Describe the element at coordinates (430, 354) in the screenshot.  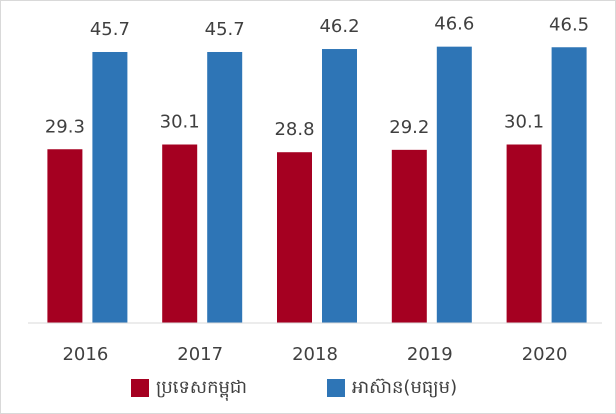
I see `x-tick-label: 2019` at that location.